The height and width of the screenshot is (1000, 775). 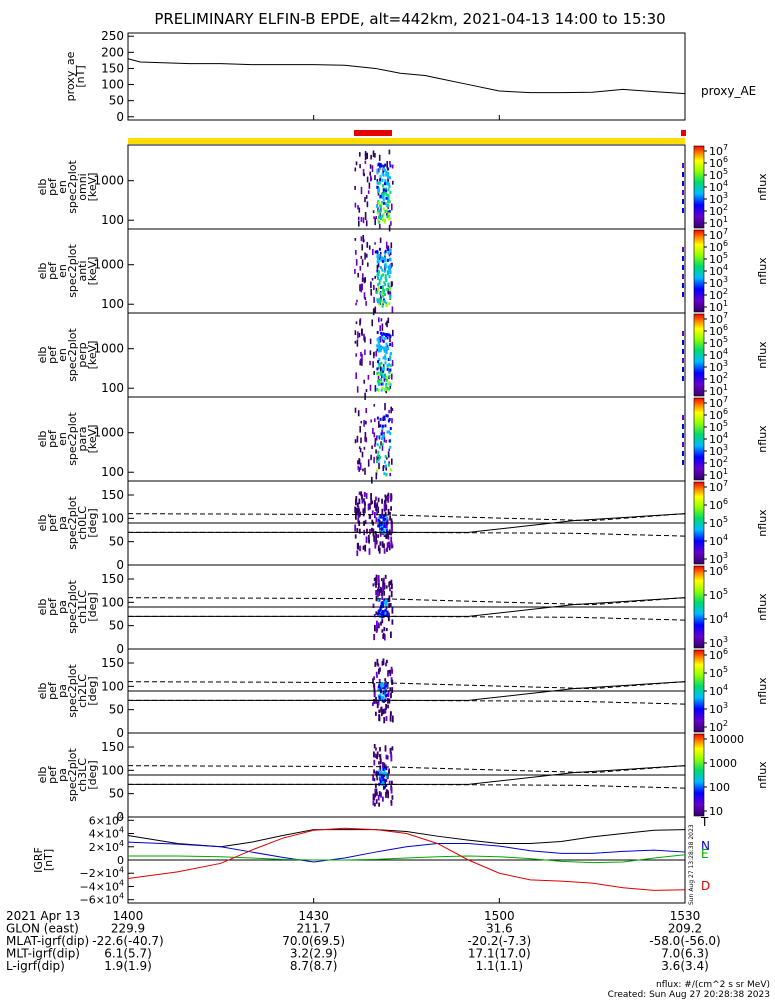 I want to click on ylabel-line: [deg], so click(x=92, y=522).